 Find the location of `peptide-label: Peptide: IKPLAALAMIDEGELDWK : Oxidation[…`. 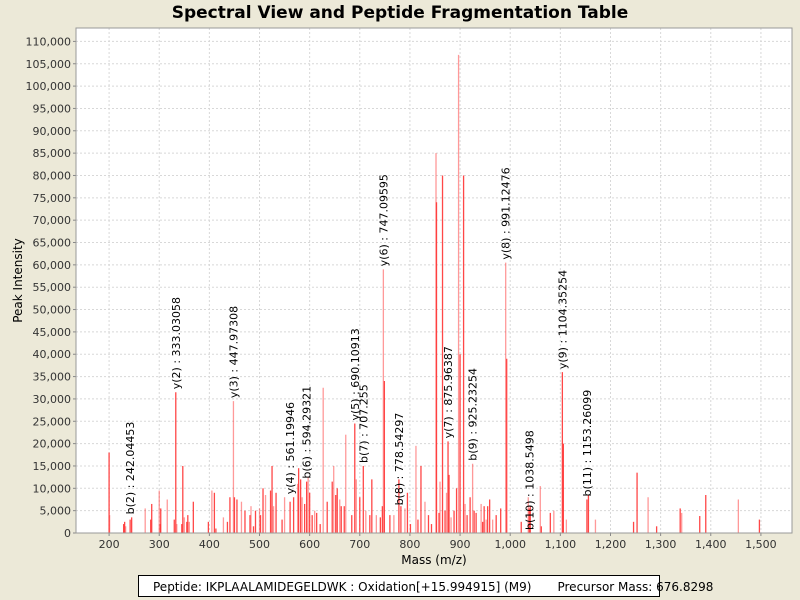

peptide-label: Peptide: IKPLAALAMIDEGELDWK : Oxidation[… is located at coordinates (342, 587).